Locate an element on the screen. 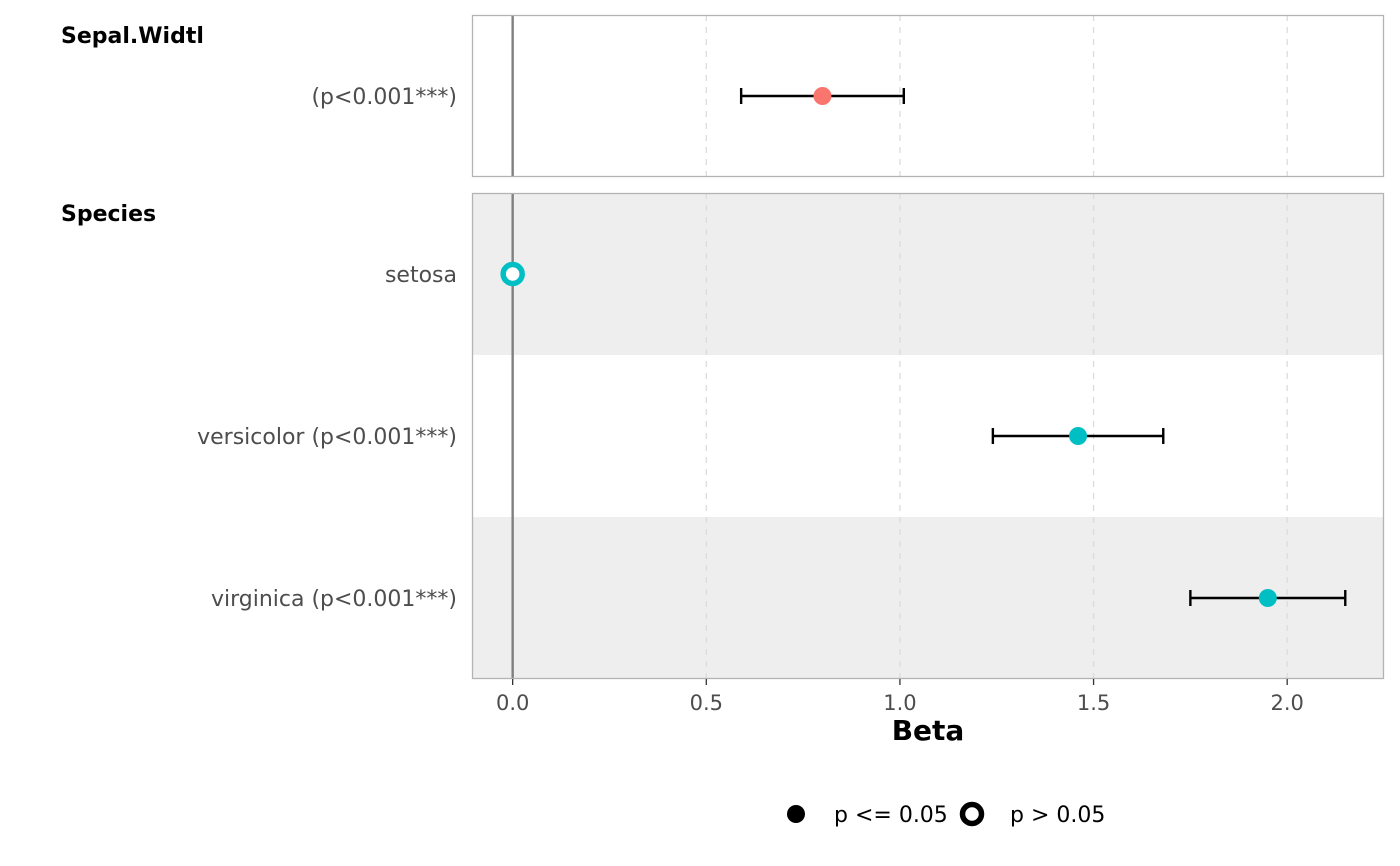 The height and width of the screenshot is (866, 1400). legend-label: p > 0.05 is located at coordinates (1057, 815).